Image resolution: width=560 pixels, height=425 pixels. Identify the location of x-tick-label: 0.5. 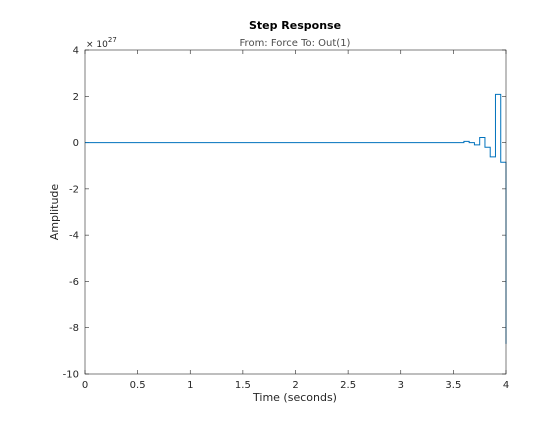
(138, 385).